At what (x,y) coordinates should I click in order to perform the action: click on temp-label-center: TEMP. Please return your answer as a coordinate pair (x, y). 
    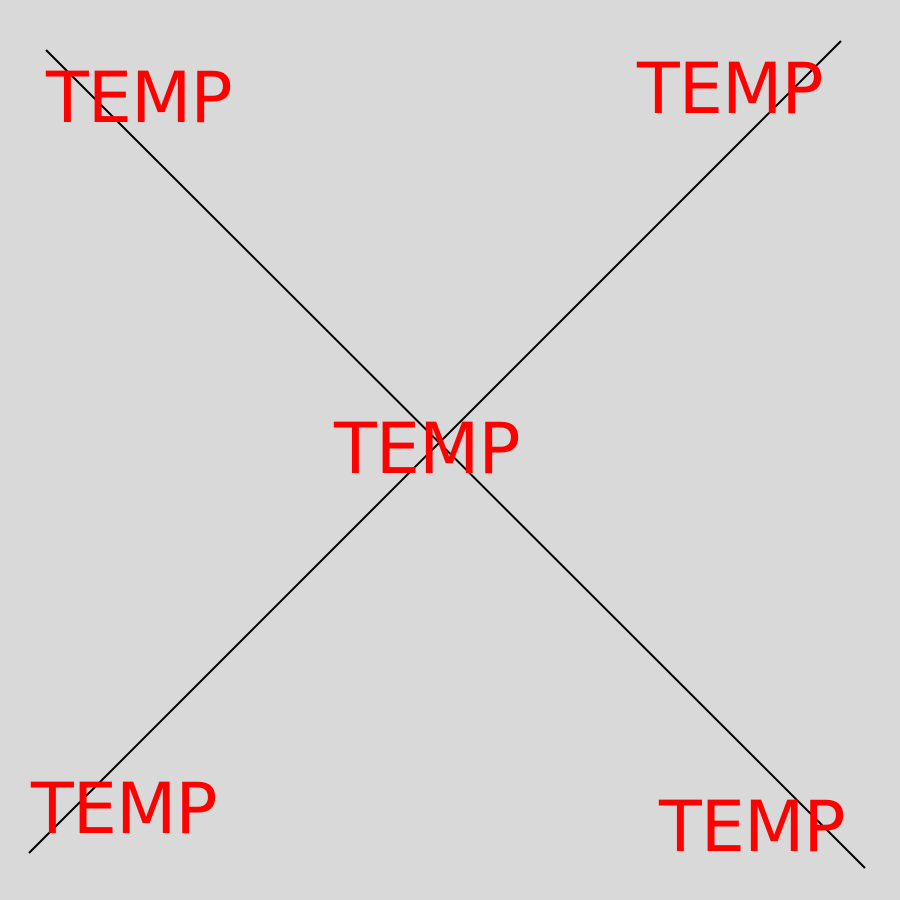
    Looking at the image, I should click on (427, 449).